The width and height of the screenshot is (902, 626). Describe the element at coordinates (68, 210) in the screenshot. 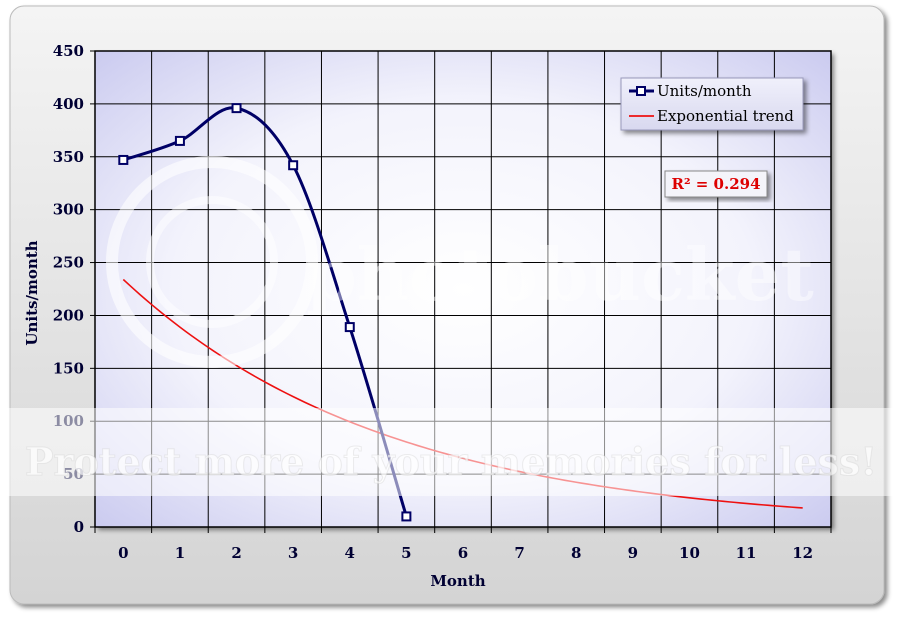

I see `y-tick-label: 300` at that location.